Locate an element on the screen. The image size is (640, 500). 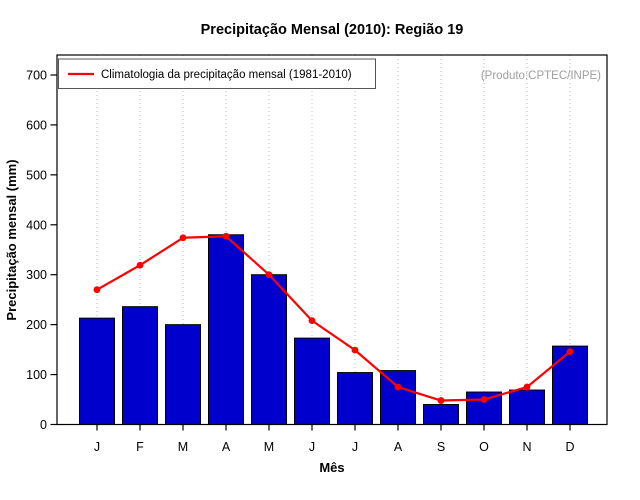
x-tick-label: S is located at coordinates (441, 447).